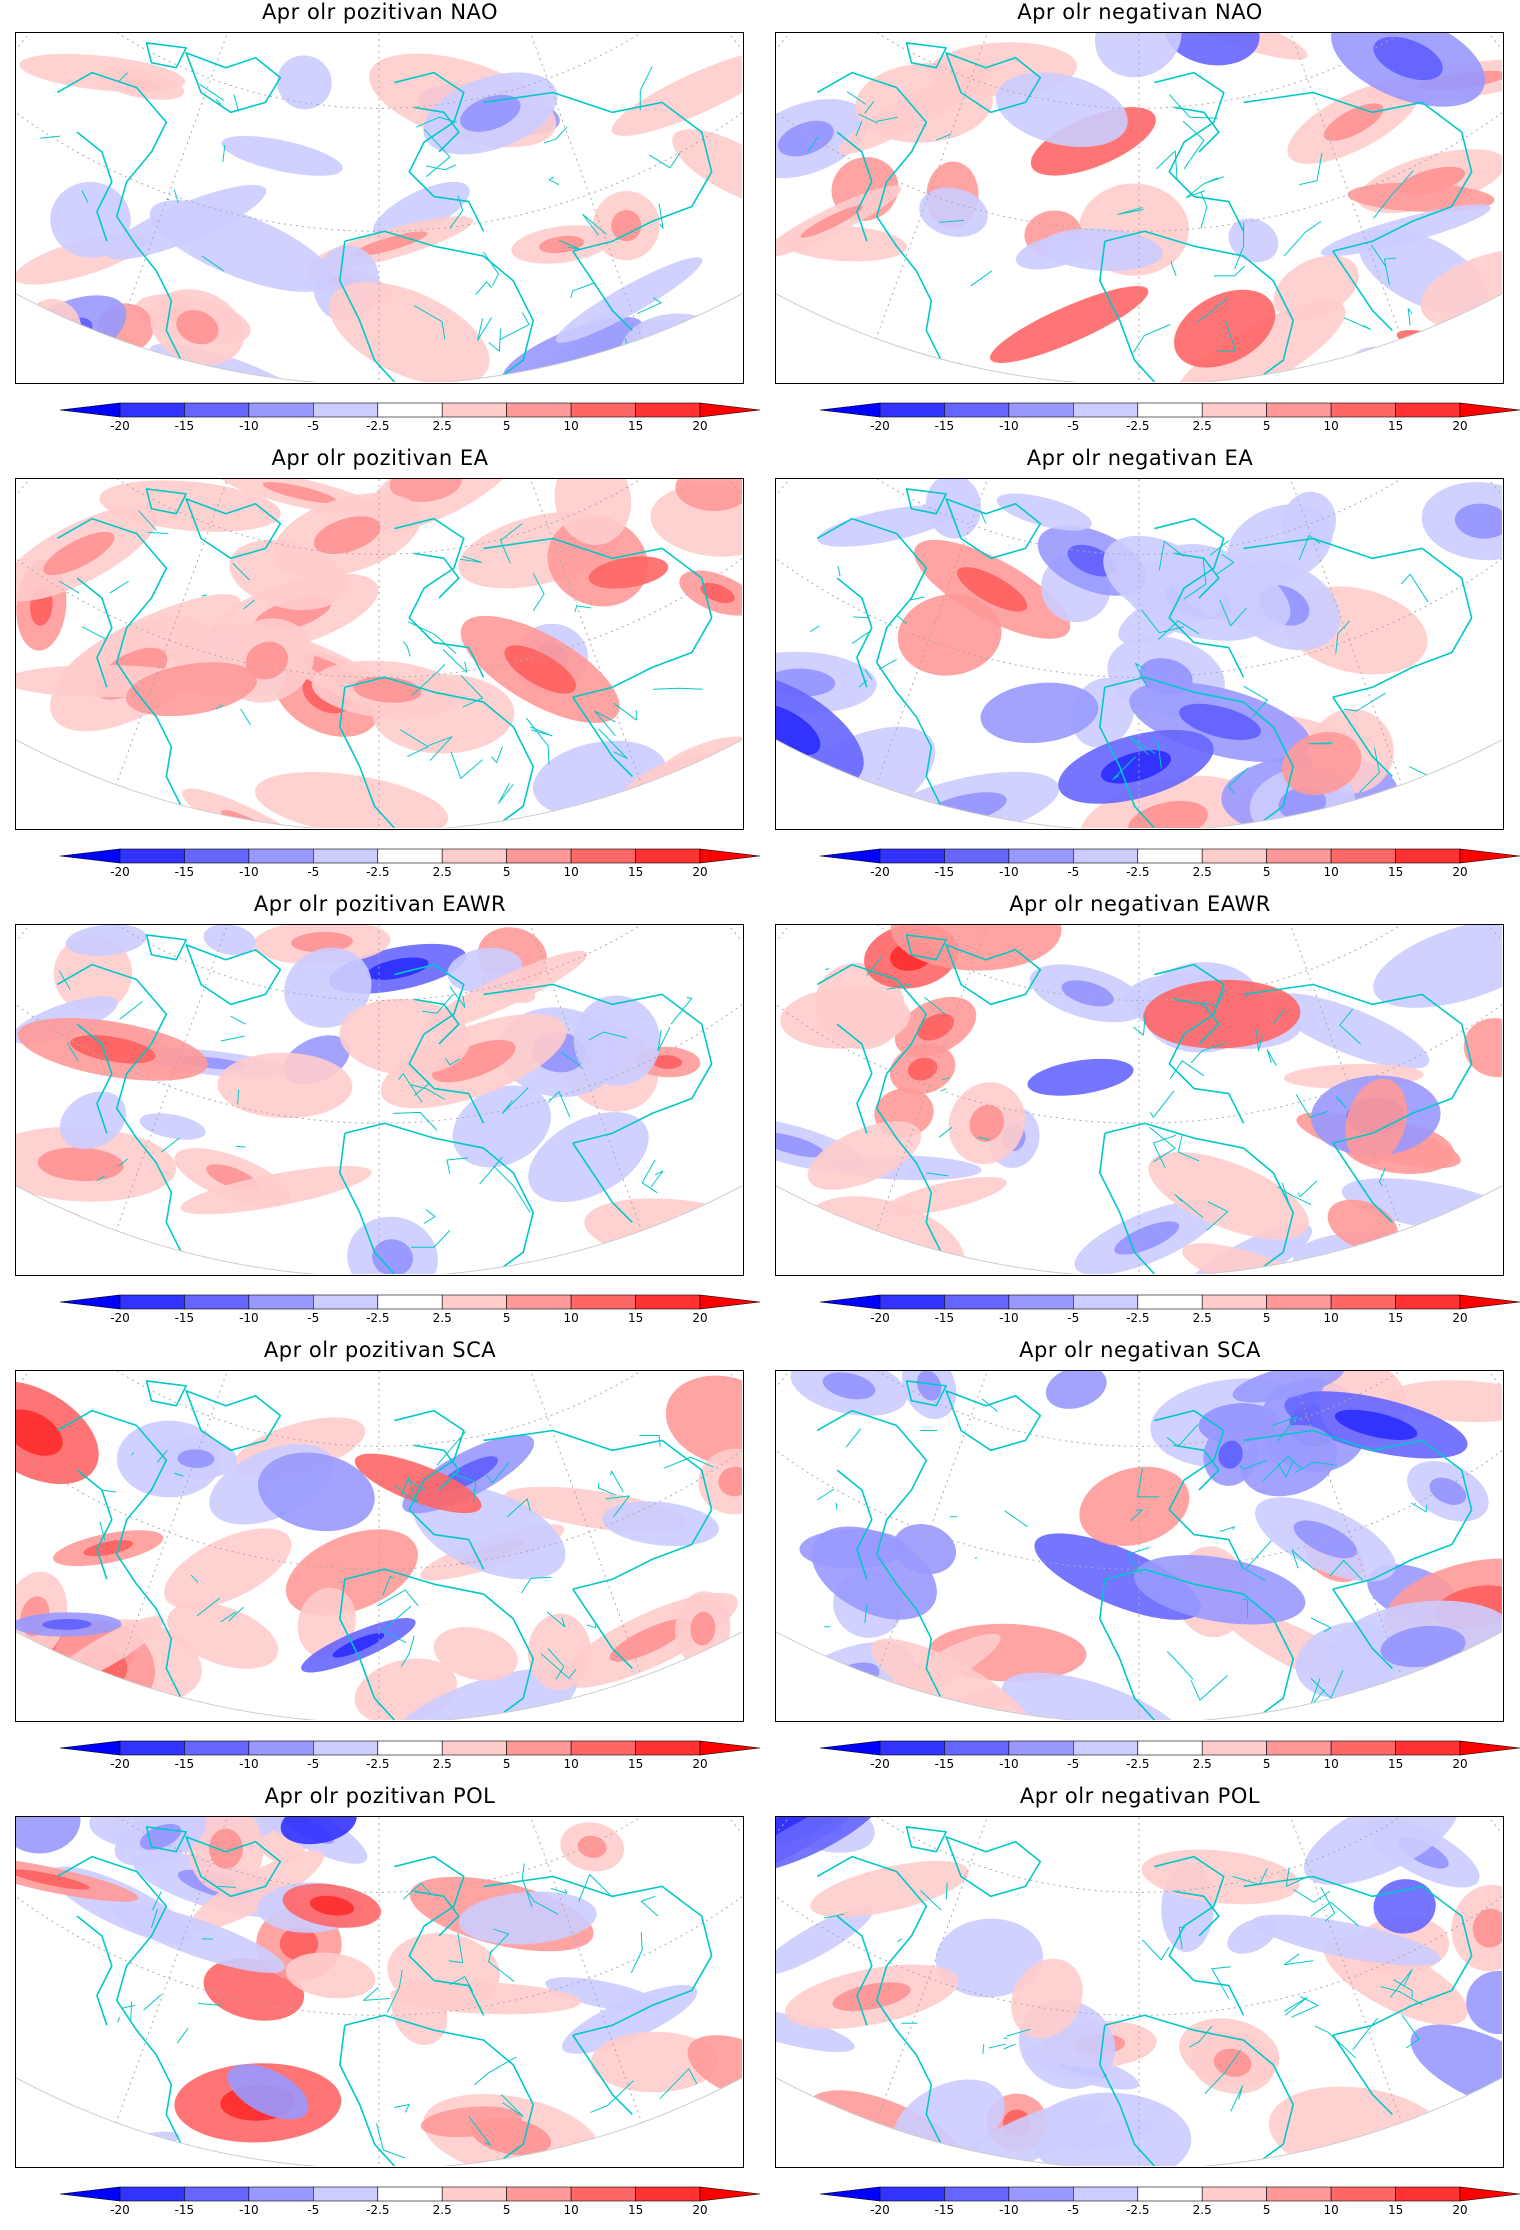  I want to click on panel-title: Apr olr negativan EAWR, so click(1140, 904).